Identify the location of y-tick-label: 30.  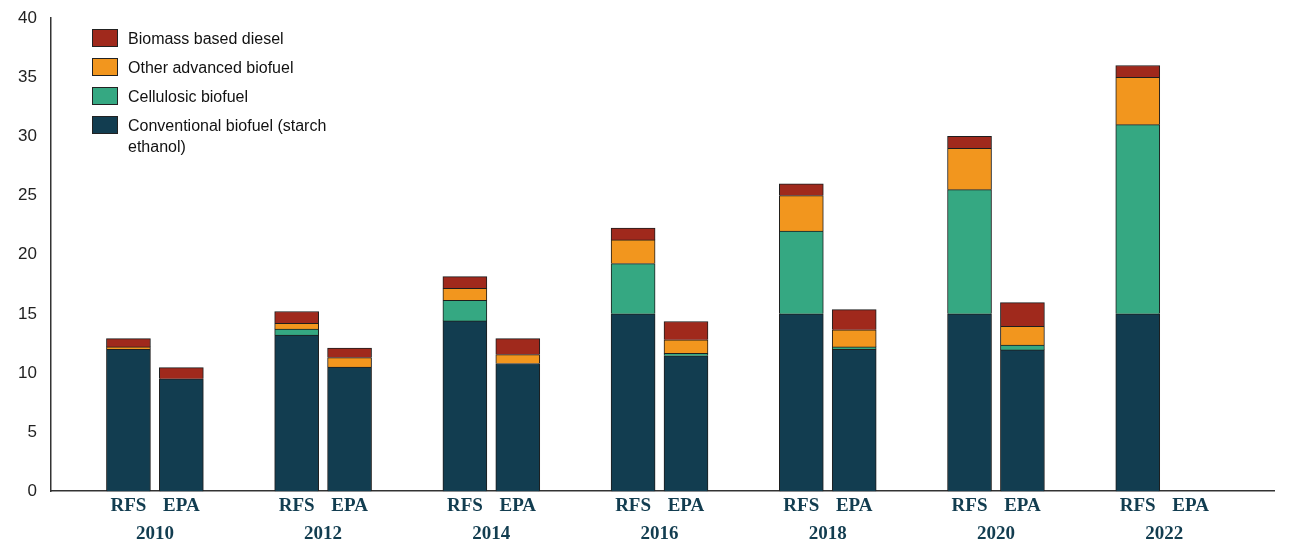
(27, 136).